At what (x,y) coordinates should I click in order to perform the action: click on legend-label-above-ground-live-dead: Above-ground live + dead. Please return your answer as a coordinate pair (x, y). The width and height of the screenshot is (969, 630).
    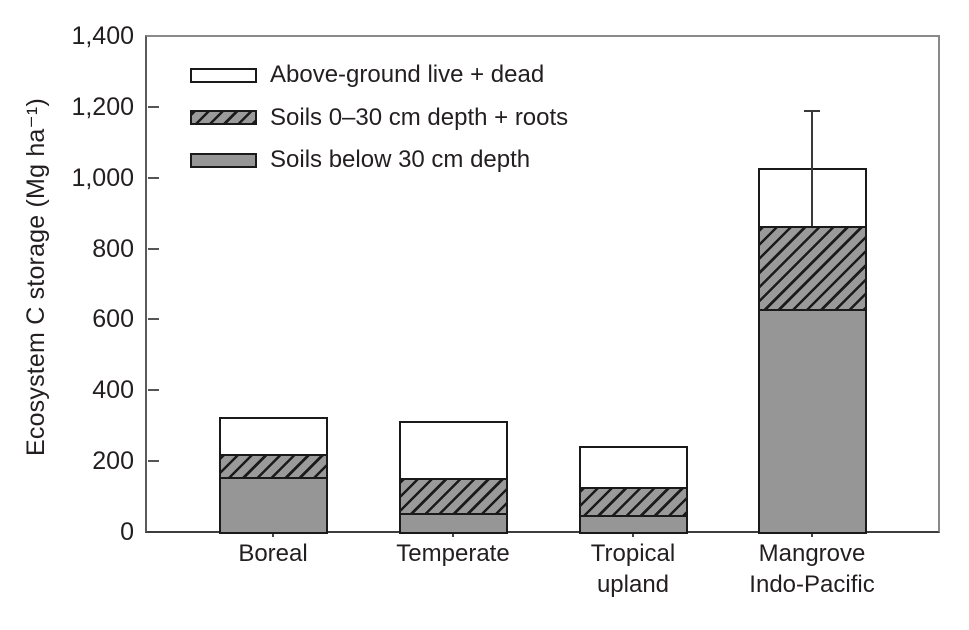
    Looking at the image, I should click on (407, 74).